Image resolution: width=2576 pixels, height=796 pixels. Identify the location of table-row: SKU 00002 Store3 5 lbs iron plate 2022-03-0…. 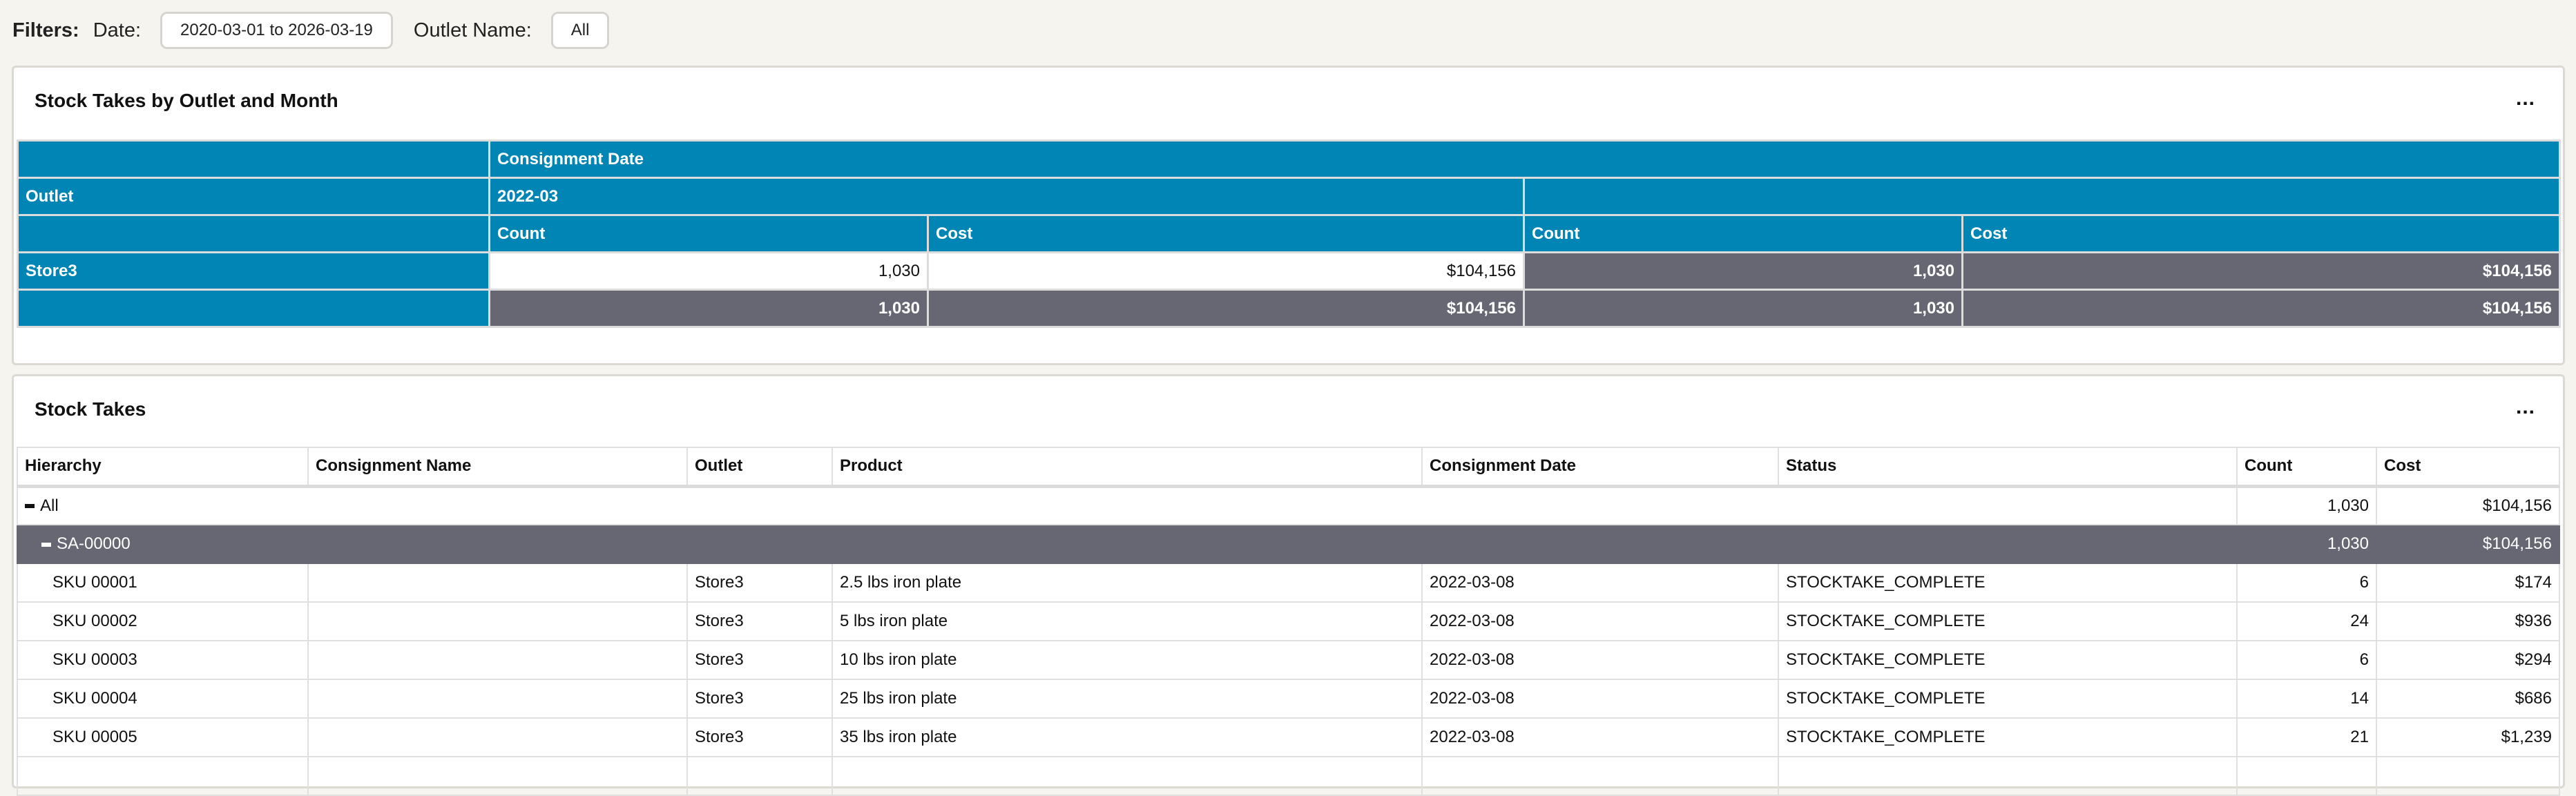
(1288, 621).